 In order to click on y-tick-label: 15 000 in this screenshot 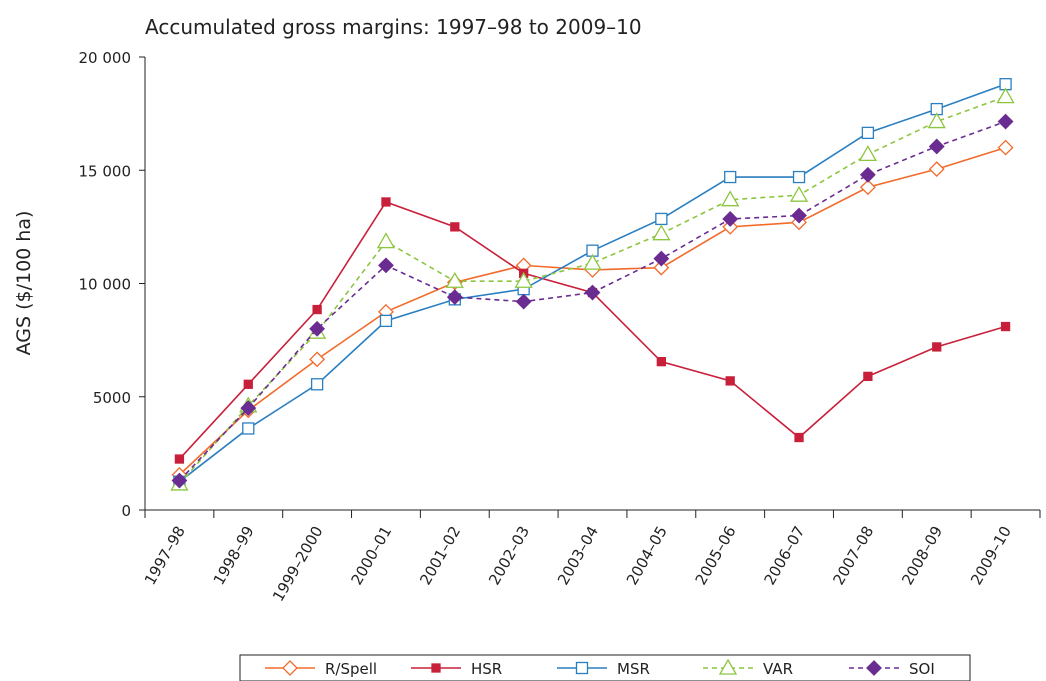, I will do `click(105, 171)`.